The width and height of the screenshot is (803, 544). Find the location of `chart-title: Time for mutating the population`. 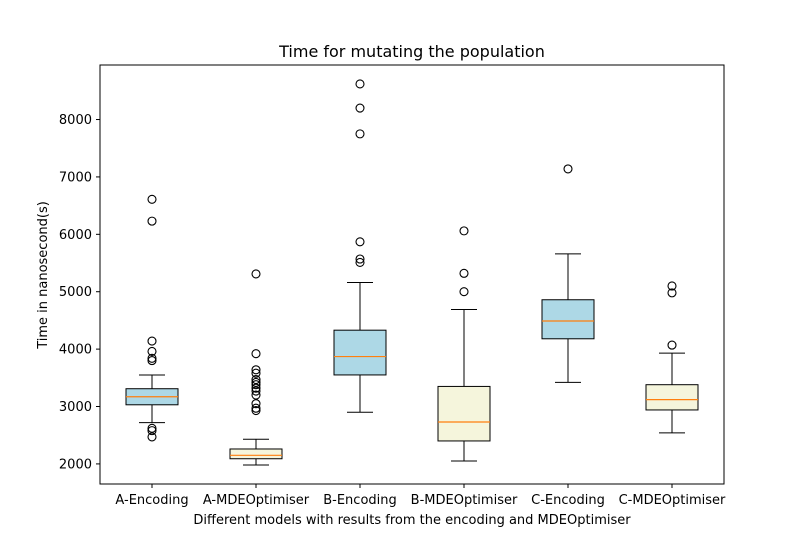

chart-title: Time for mutating the population is located at coordinates (411, 51).